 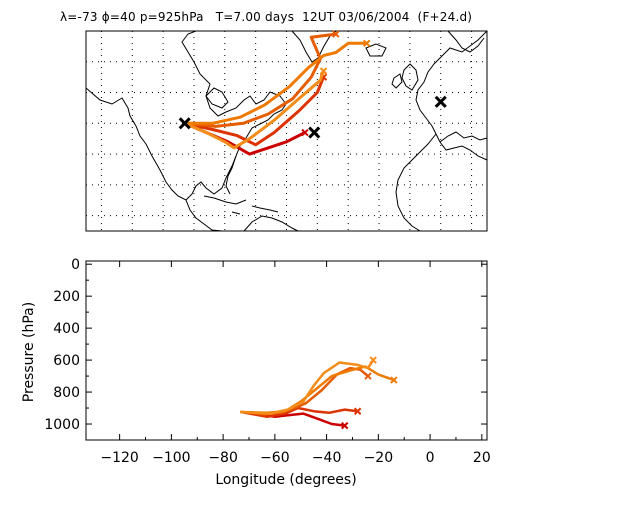 I want to click on y-tick-label: 800, so click(x=66, y=393).